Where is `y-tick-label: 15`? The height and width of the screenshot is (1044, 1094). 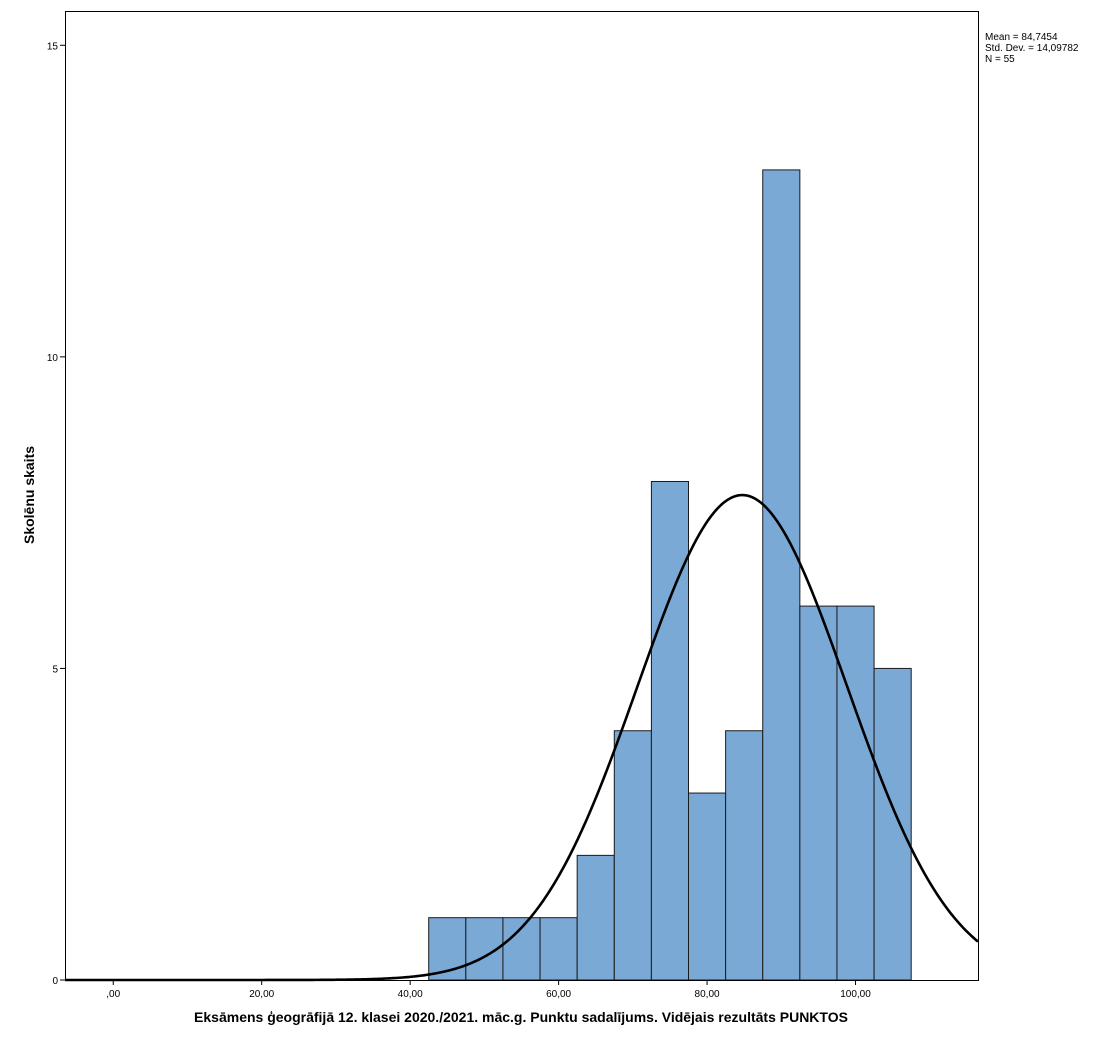
y-tick-label: 15 is located at coordinates (53, 46).